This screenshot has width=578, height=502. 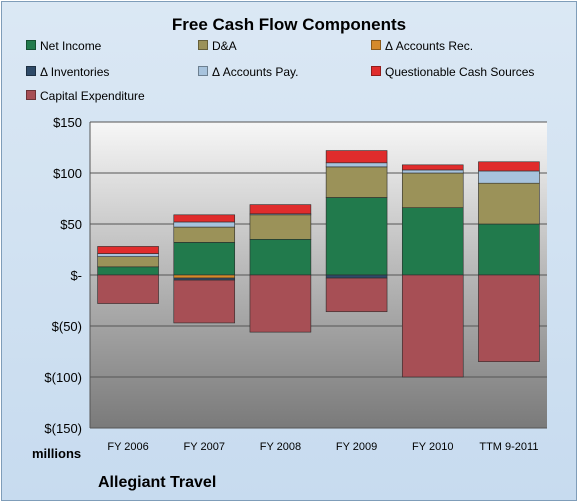 I want to click on unit-label: millions, so click(x=57, y=453).